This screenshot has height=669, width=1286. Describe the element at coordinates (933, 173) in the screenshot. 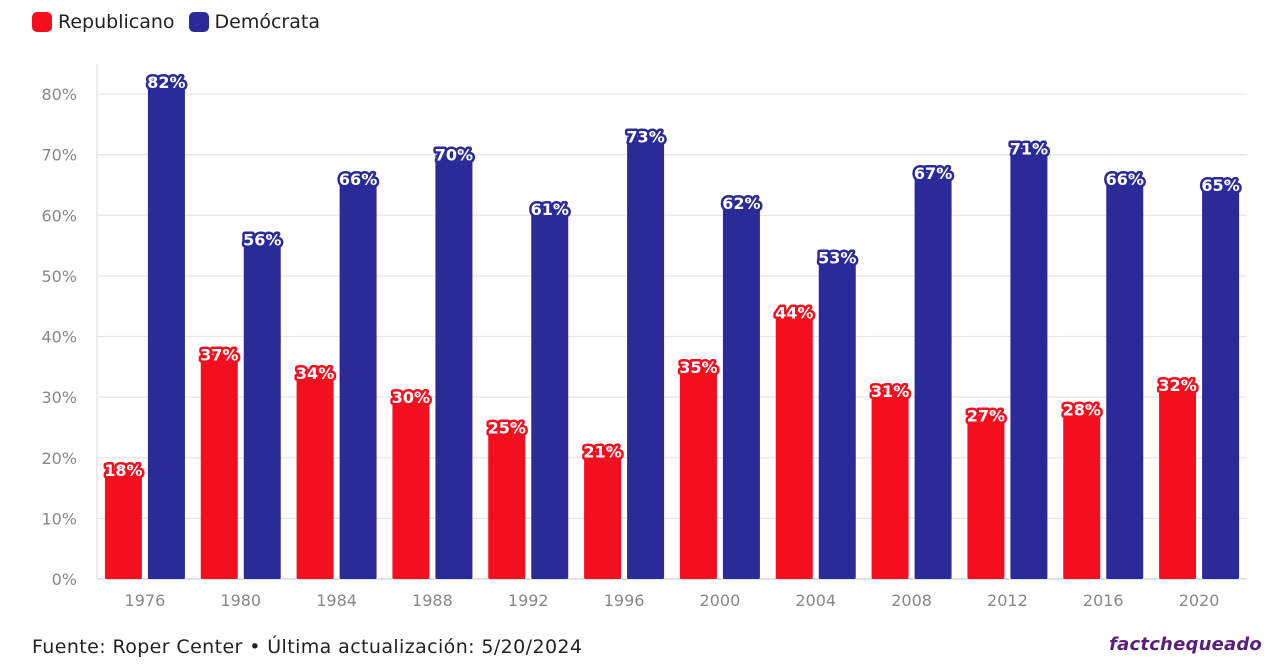

I see `data-label-democrata-2008: 67%` at that location.